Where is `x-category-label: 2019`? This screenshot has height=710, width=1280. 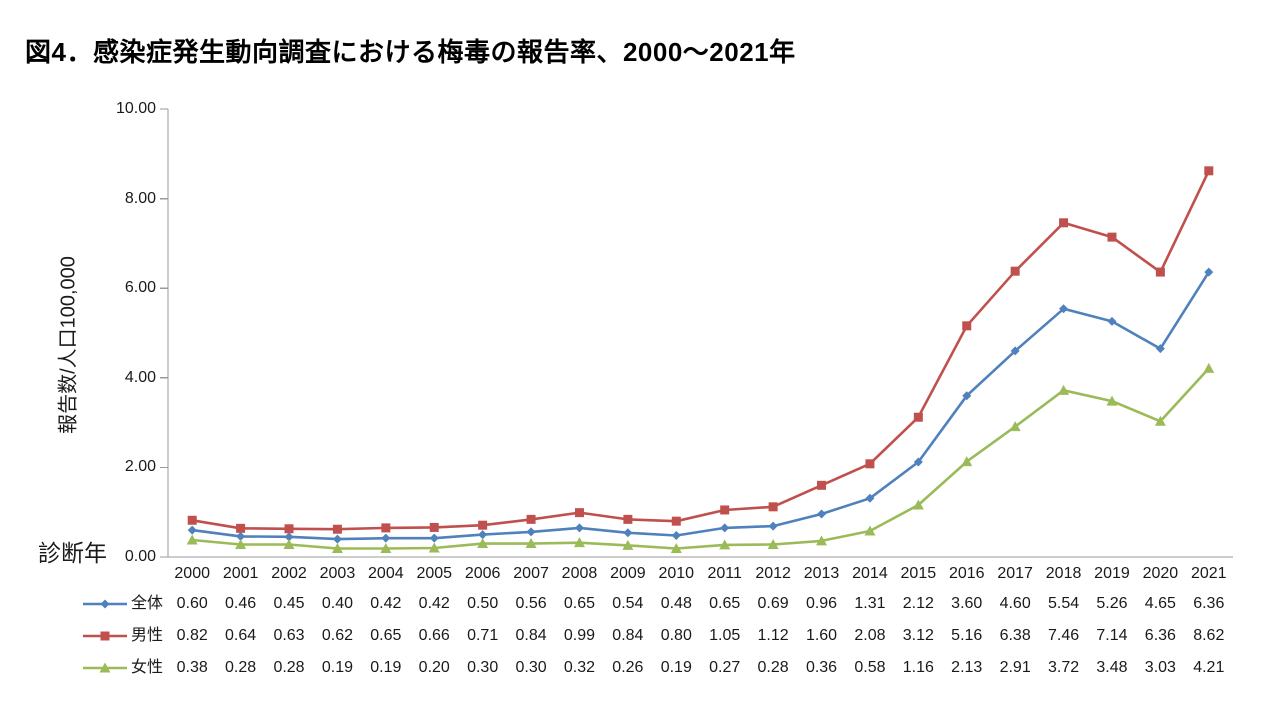
x-category-label: 2019 is located at coordinates (1112, 573).